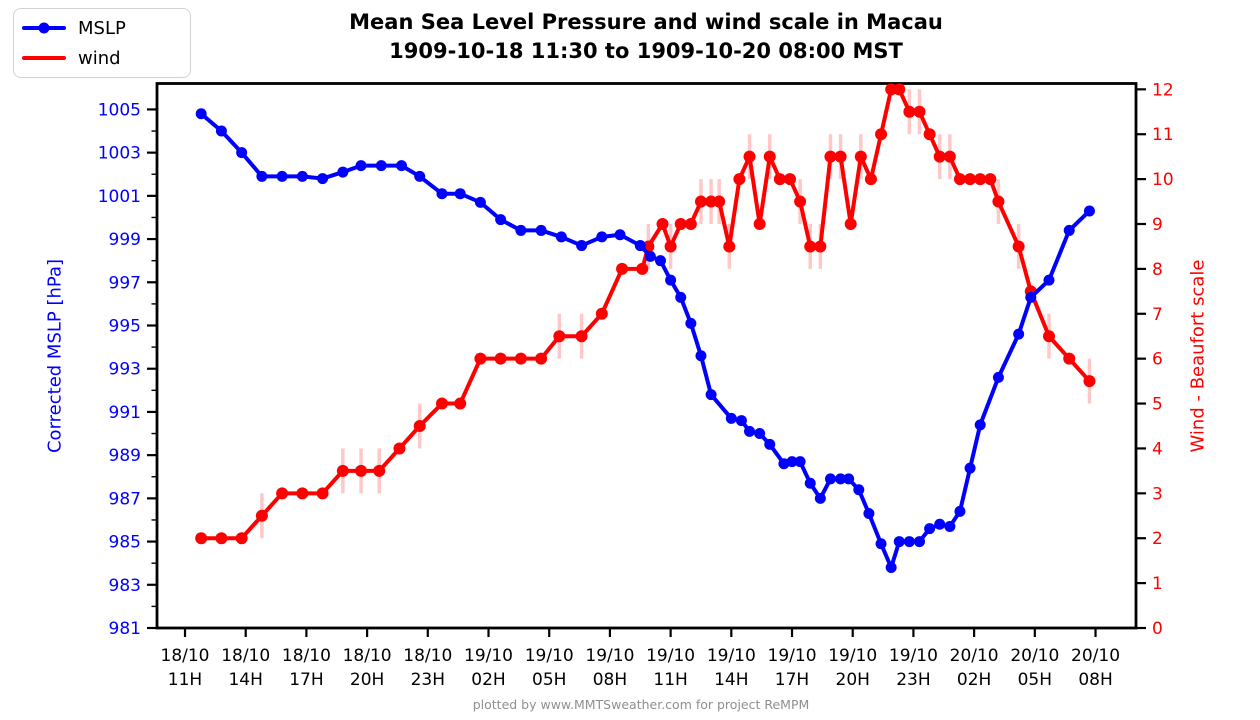  I want to click on svg-text: 3, so click(1157, 494).